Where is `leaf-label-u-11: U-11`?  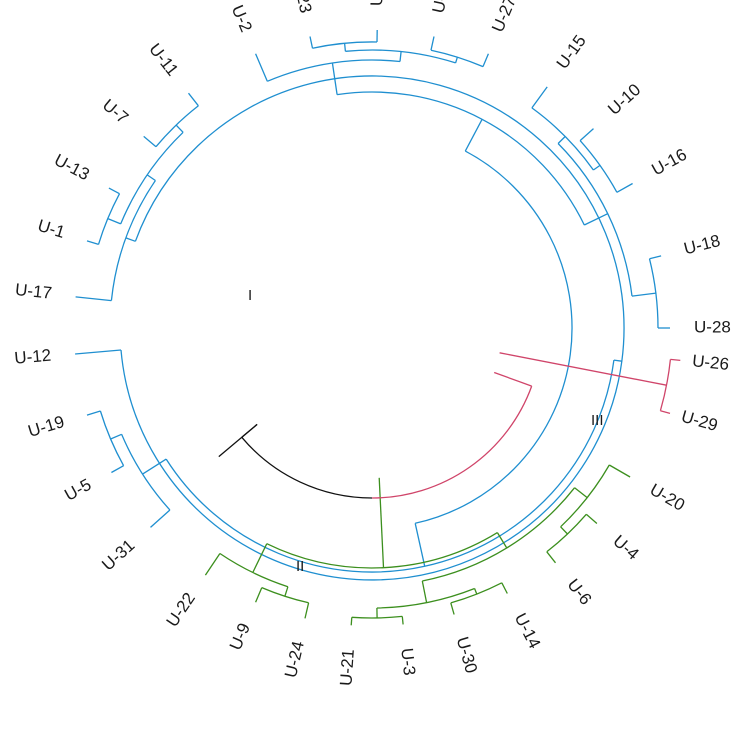
leaf-label-u-11: U-11 is located at coordinates (163, 60).